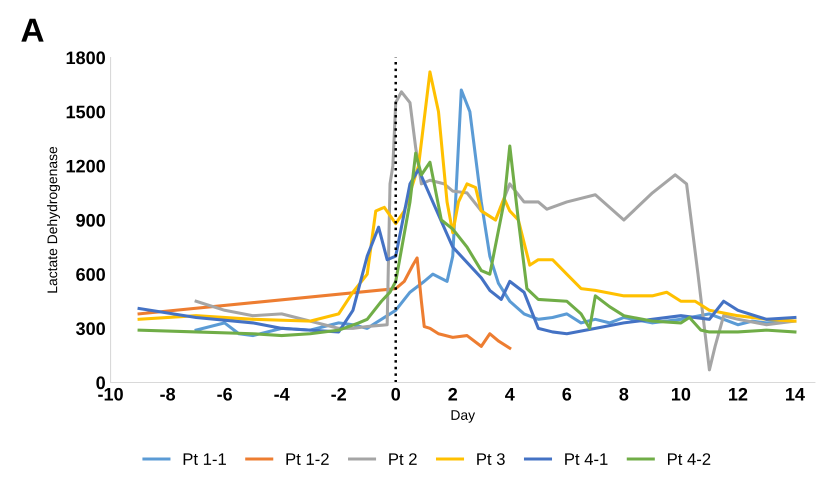  I want to click on x-tick-label: 10, so click(681, 394).